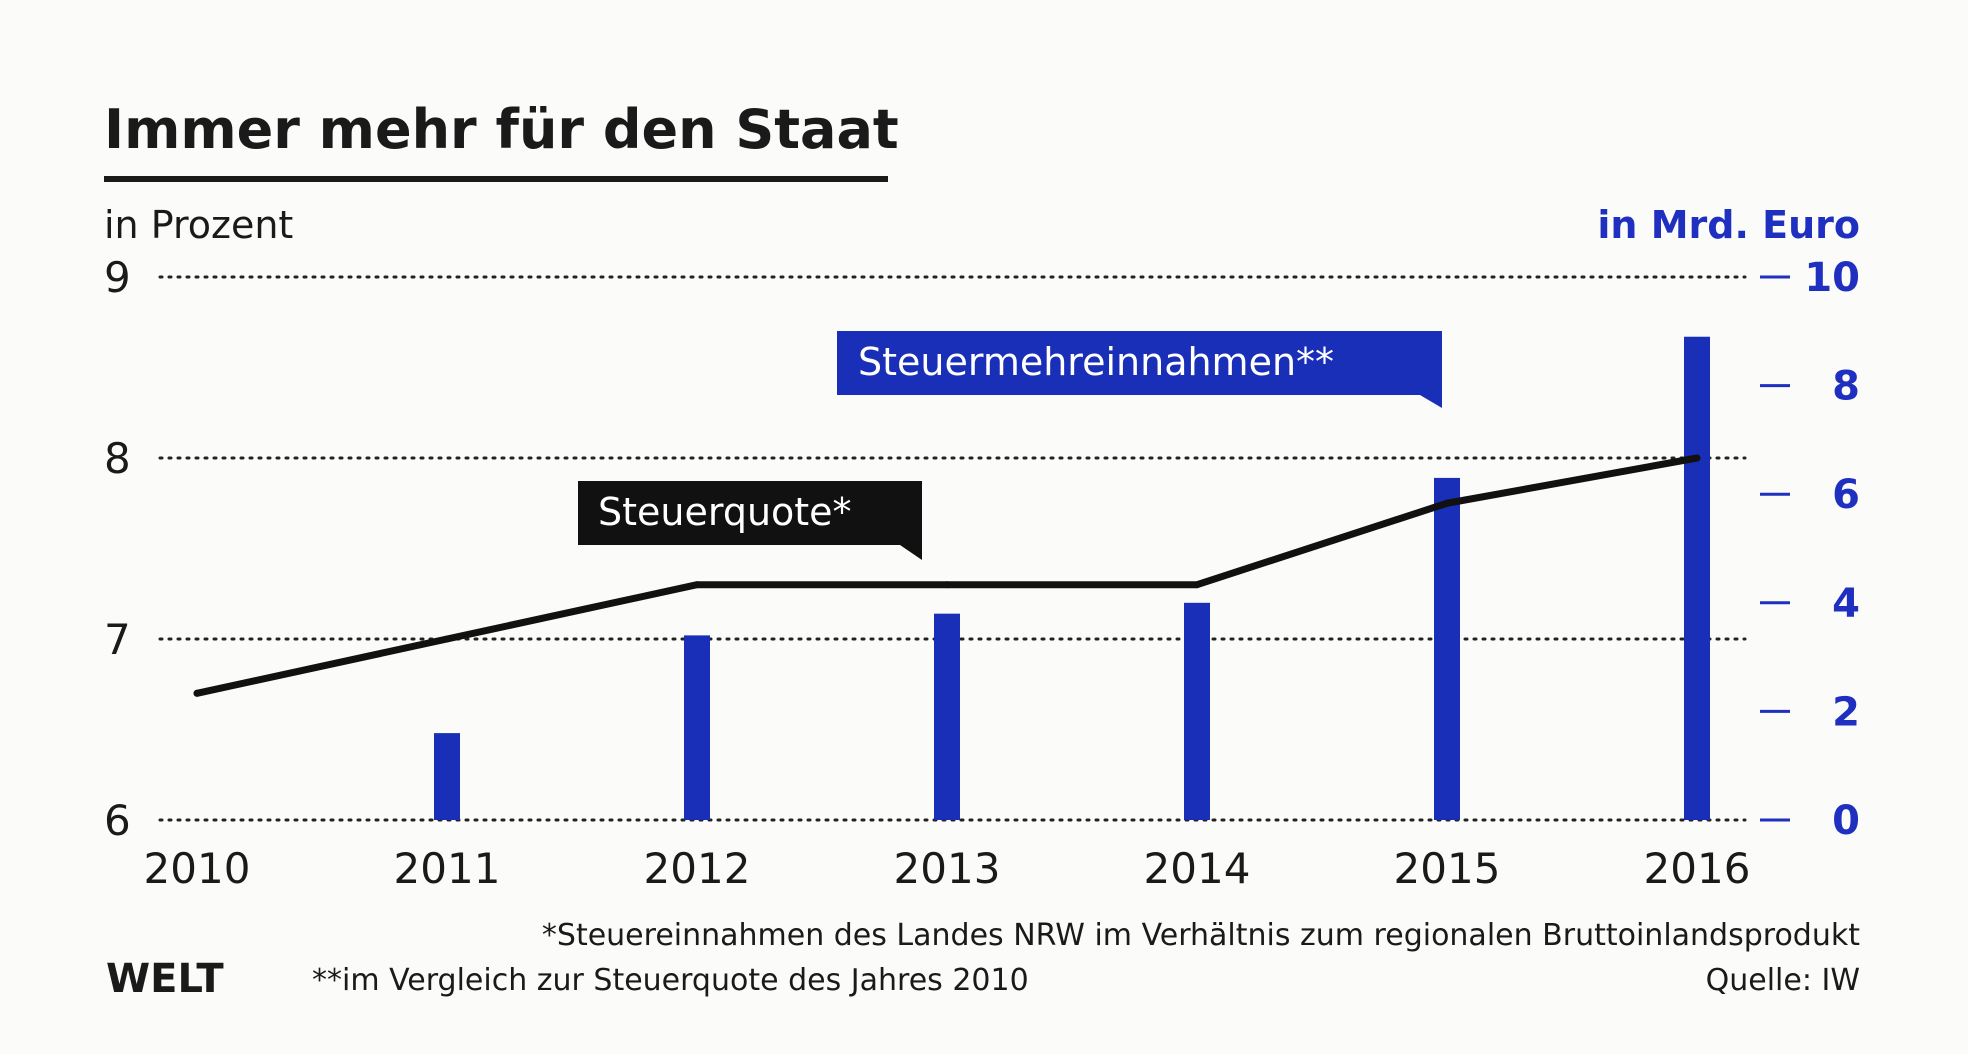 Image resolution: width=1968 pixels, height=1054 pixels. What do you see at coordinates (697, 868) in the screenshot?
I see `x-tick-label: 2012` at bounding box center [697, 868].